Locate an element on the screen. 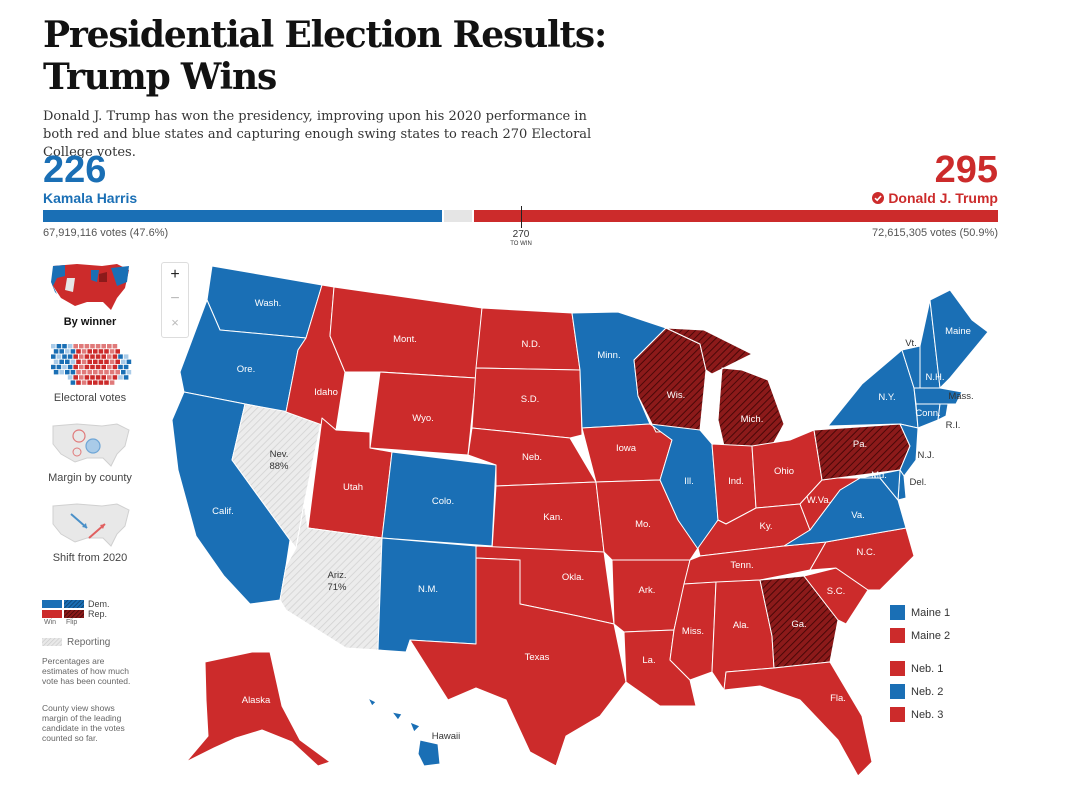 This screenshot has height=809, width=1080. view-margin-by-county: Margin by county is located at coordinates (90, 452).